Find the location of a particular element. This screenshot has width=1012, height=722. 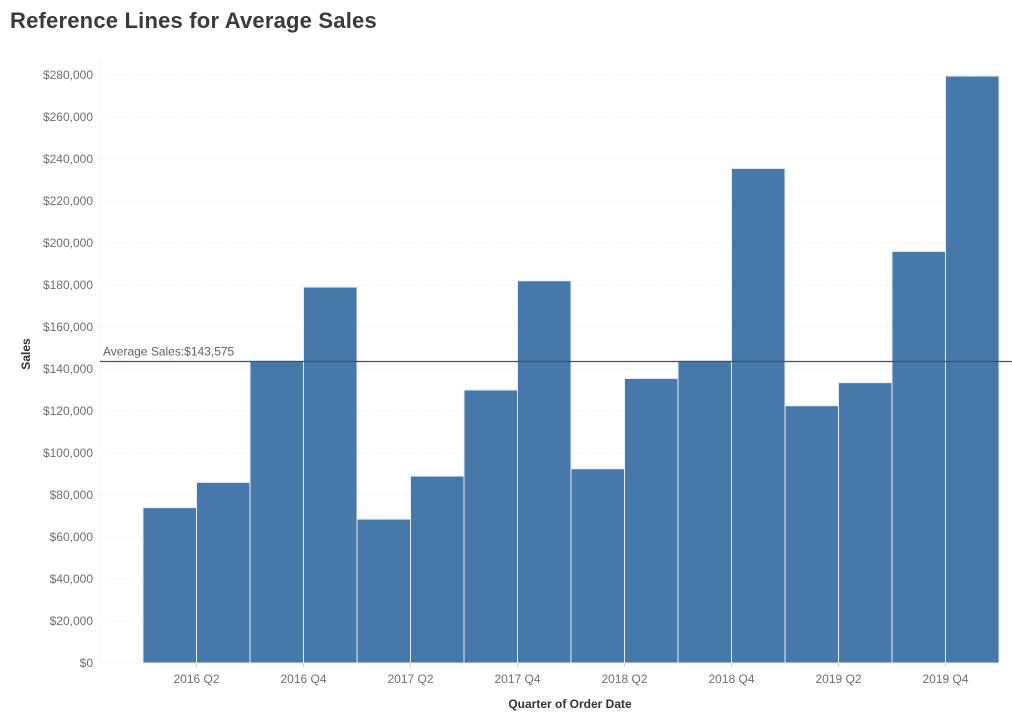

x-tick-label: 2016 Q4 is located at coordinates (303, 679).